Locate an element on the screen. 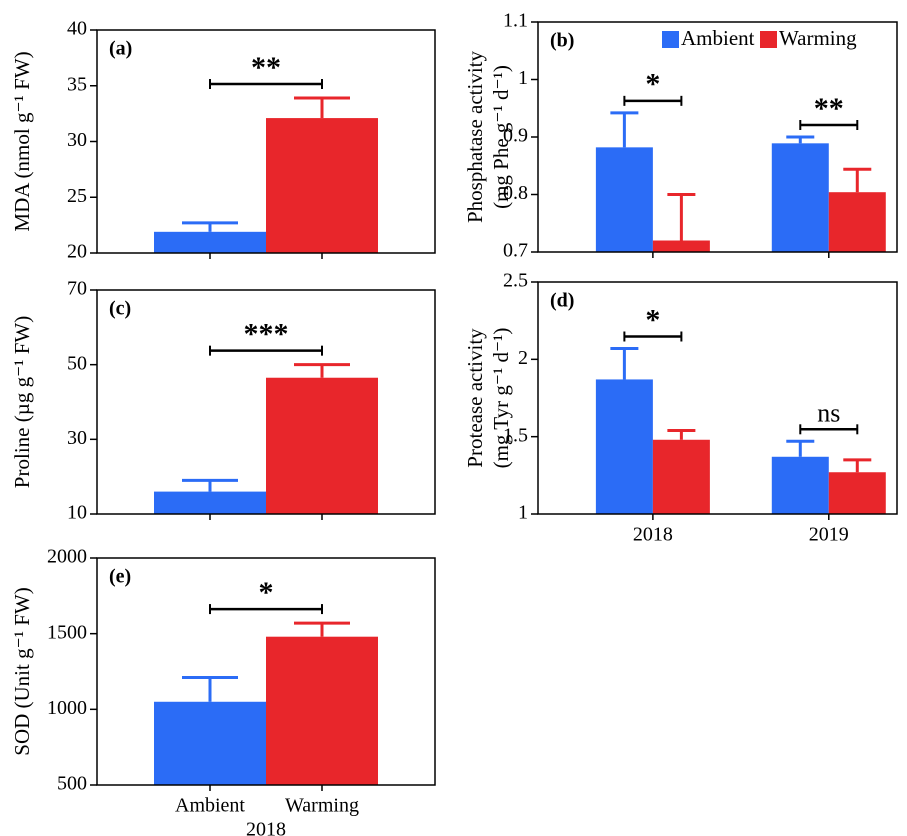 This screenshot has width=907, height=836. y-axis-label: Proline (µg g⁻¹ FW) is located at coordinates (22, 402).